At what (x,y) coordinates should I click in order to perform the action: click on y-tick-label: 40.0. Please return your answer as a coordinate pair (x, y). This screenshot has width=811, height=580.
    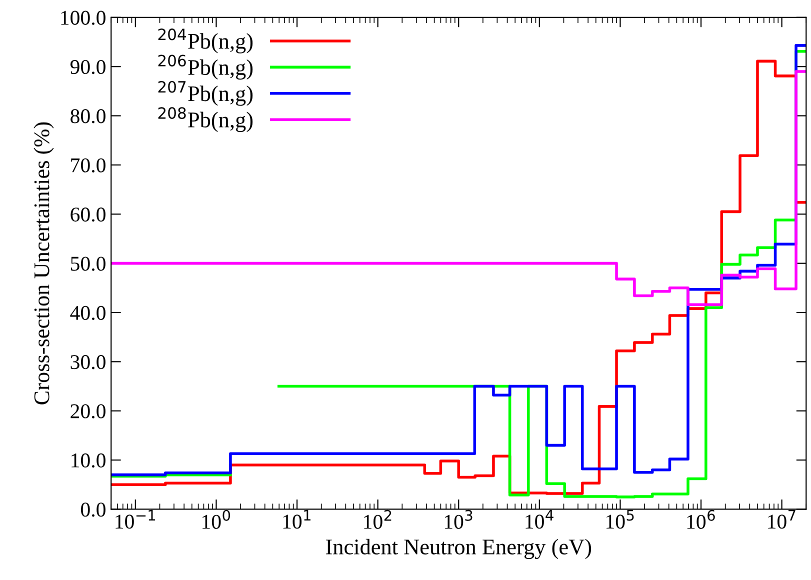
    Looking at the image, I should click on (88, 313).